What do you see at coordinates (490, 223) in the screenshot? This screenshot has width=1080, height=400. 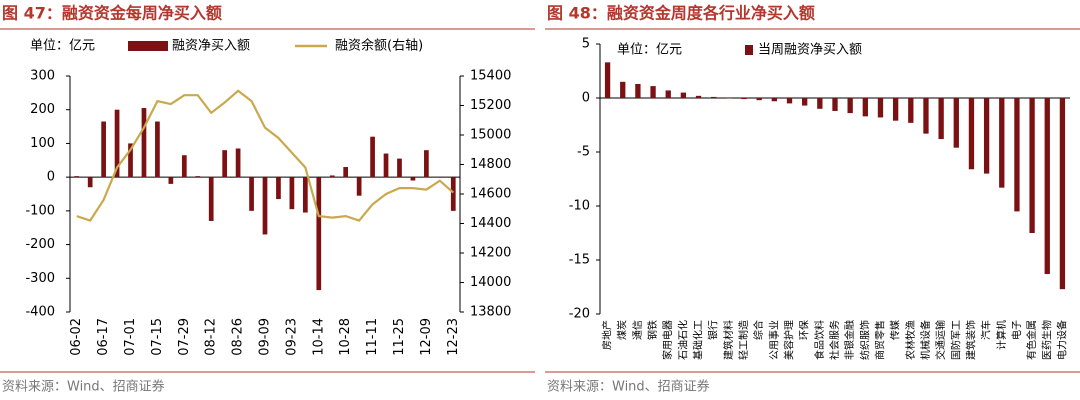 I see `y2-tick-label: 14400` at bounding box center [490, 223].